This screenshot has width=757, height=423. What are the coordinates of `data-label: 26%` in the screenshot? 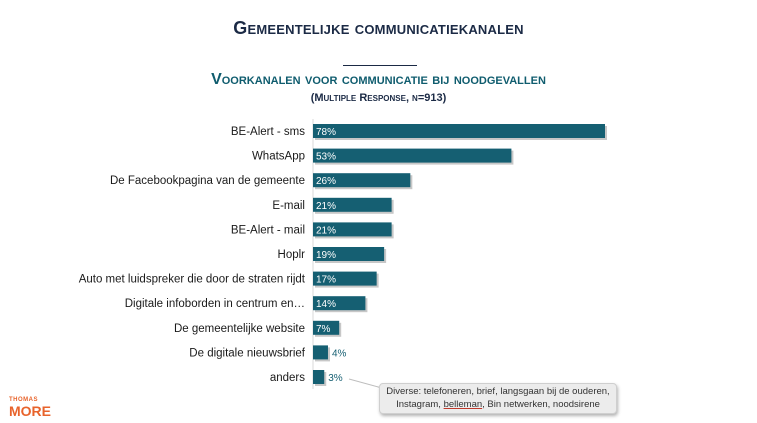 It's located at (326, 181).